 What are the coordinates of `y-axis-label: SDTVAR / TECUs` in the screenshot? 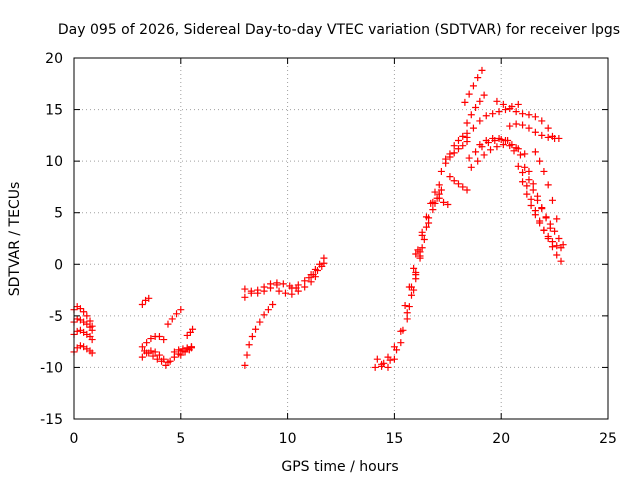 It's located at (15, 239).